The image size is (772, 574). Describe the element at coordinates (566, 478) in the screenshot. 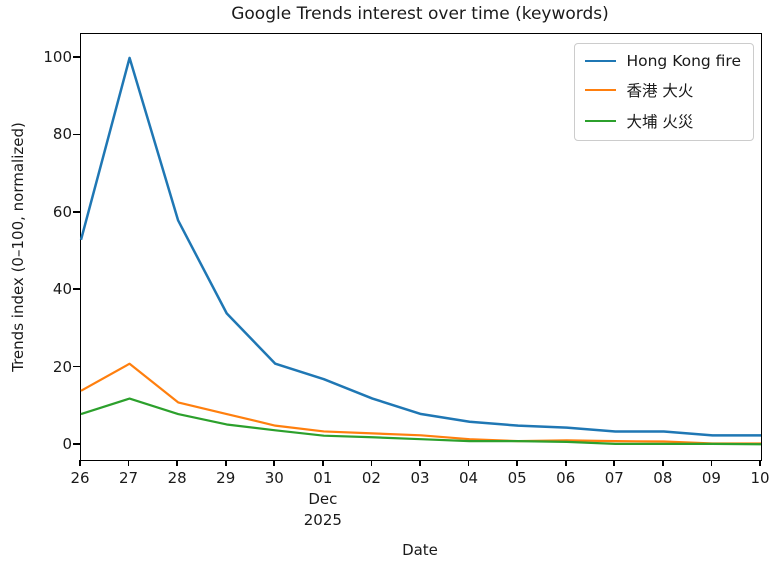

I see `x-tick-label: 06` at that location.